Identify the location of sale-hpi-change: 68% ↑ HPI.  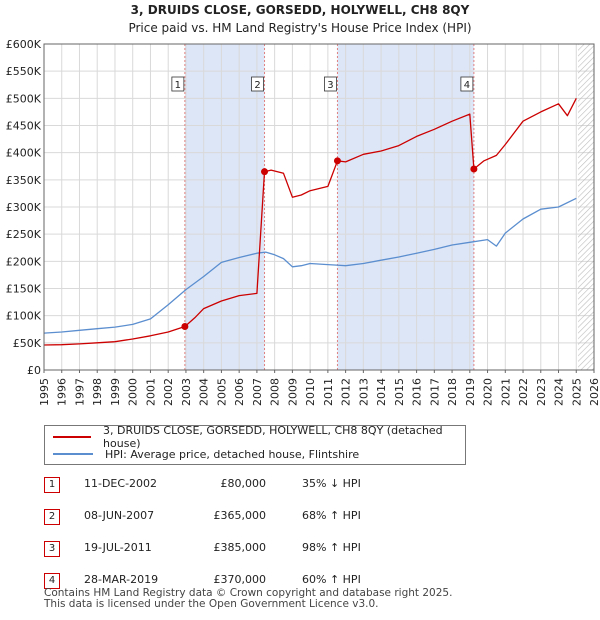
(331, 515).